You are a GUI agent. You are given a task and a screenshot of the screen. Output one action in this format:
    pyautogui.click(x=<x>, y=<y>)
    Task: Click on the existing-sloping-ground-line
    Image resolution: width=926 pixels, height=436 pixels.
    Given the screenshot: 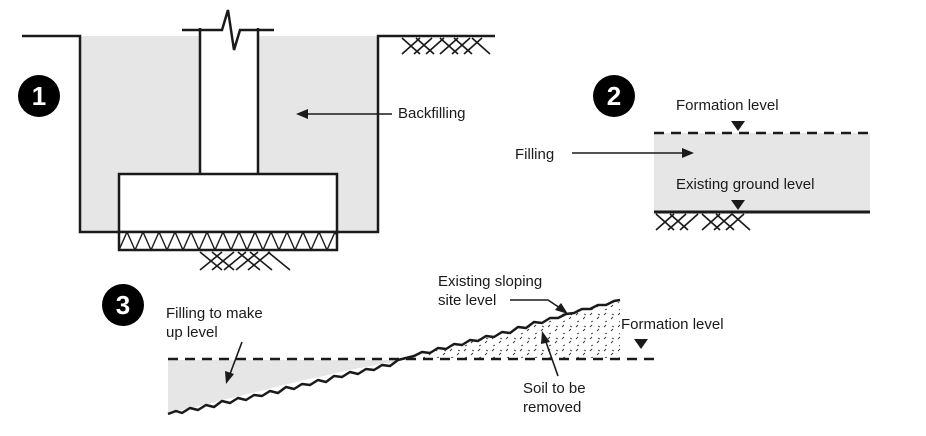 What is the action you would take?
    pyautogui.click(x=394, y=357)
    